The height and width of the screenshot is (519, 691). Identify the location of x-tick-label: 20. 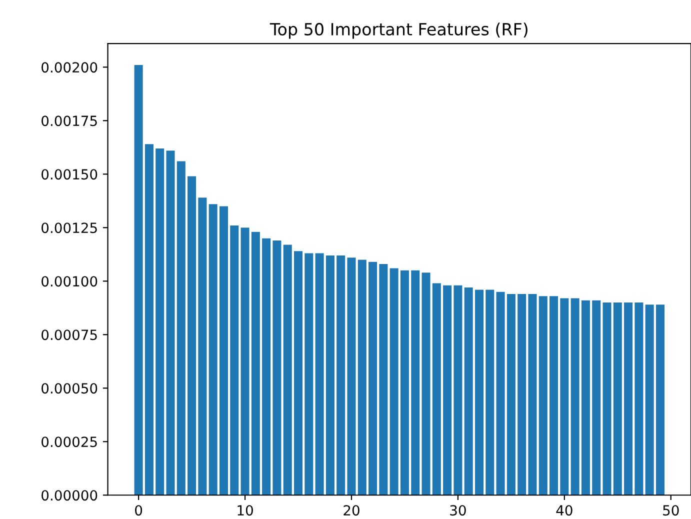
(352, 510).